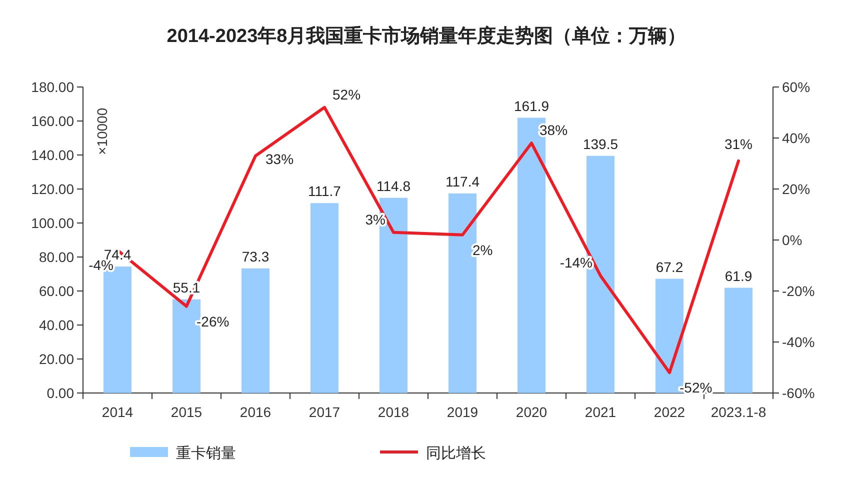  What do you see at coordinates (394, 412) in the screenshot?
I see `x-tick-label: 2018` at bounding box center [394, 412].